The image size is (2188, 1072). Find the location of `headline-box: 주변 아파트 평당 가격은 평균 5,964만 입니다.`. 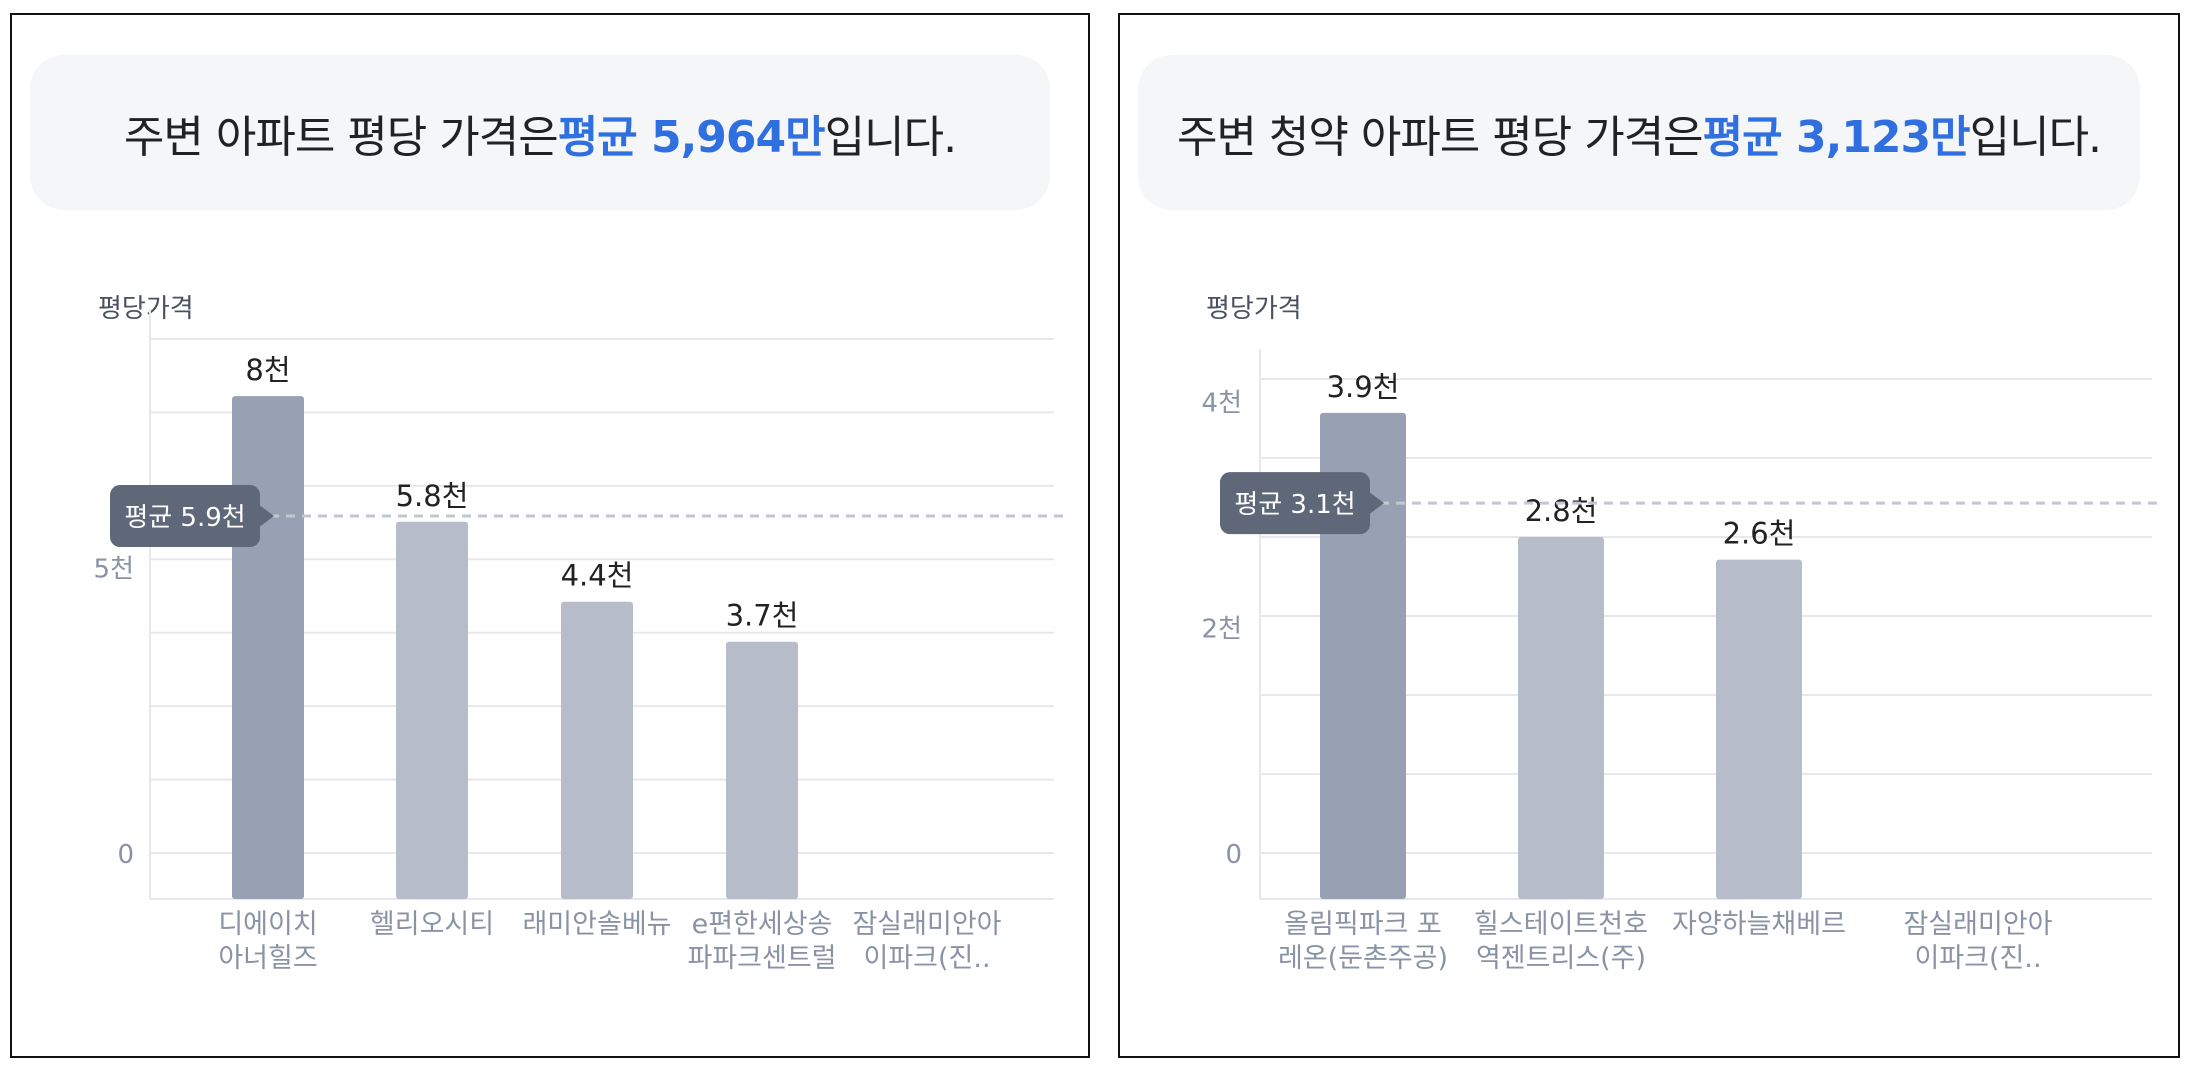

headline-box: 주변 아파트 평당 가격은 평균 5,964만 입니다. is located at coordinates (540, 132).